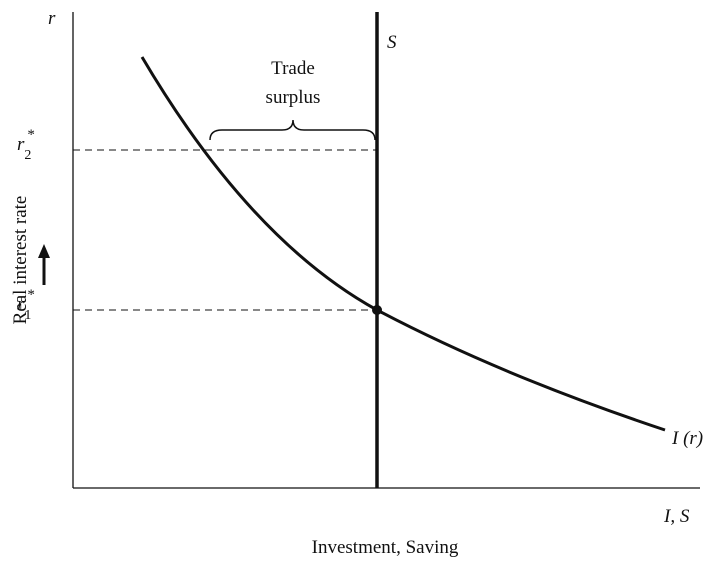  Describe the element at coordinates (687, 438) in the screenshot. I see `investment-label: I (r)` at that location.